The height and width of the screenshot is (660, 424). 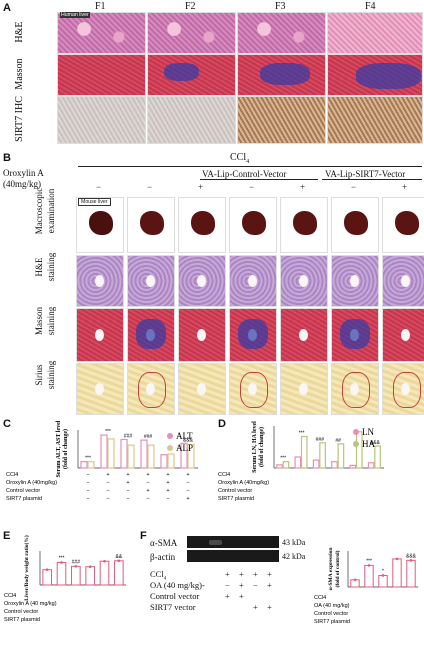 I want to click on row-label: CCl4, so click(x=224, y=475).